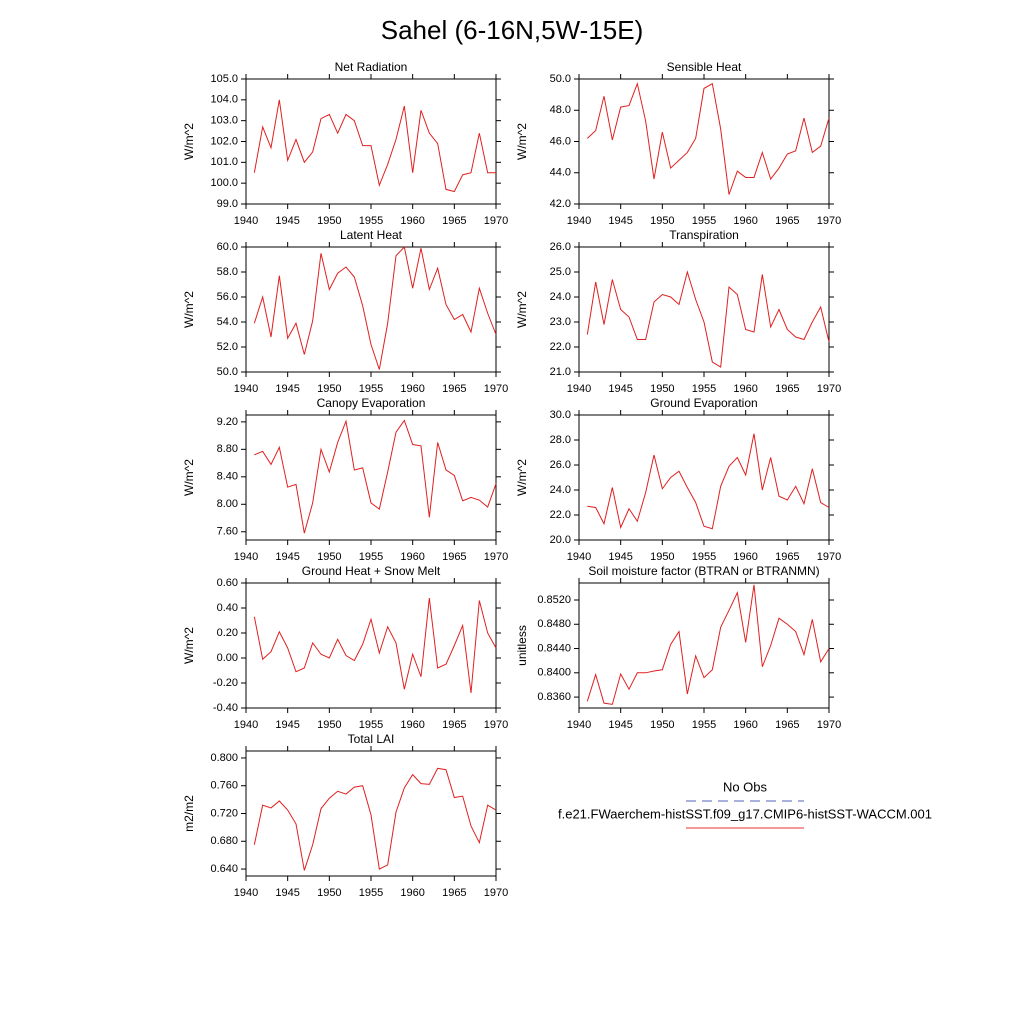 The height and width of the screenshot is (1024, 1024). I want to click on y-tick-label: 23.0, so click(560, 322).